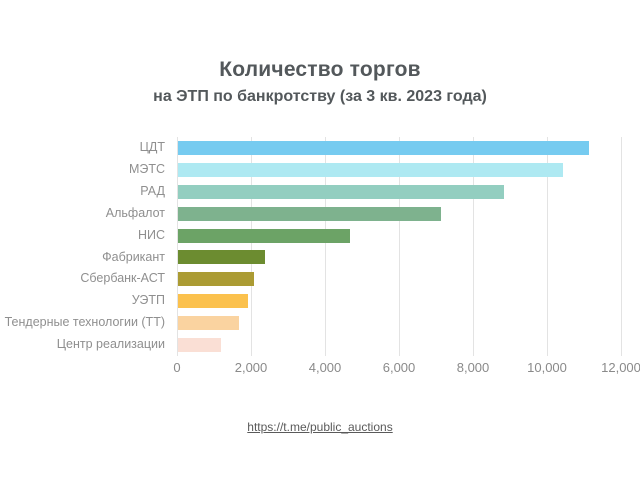 This screenshot has height=480, width=640. Describe the element at coordinates (148, 300) in the screenshot. I see `category-label: УЭТП` at that location.